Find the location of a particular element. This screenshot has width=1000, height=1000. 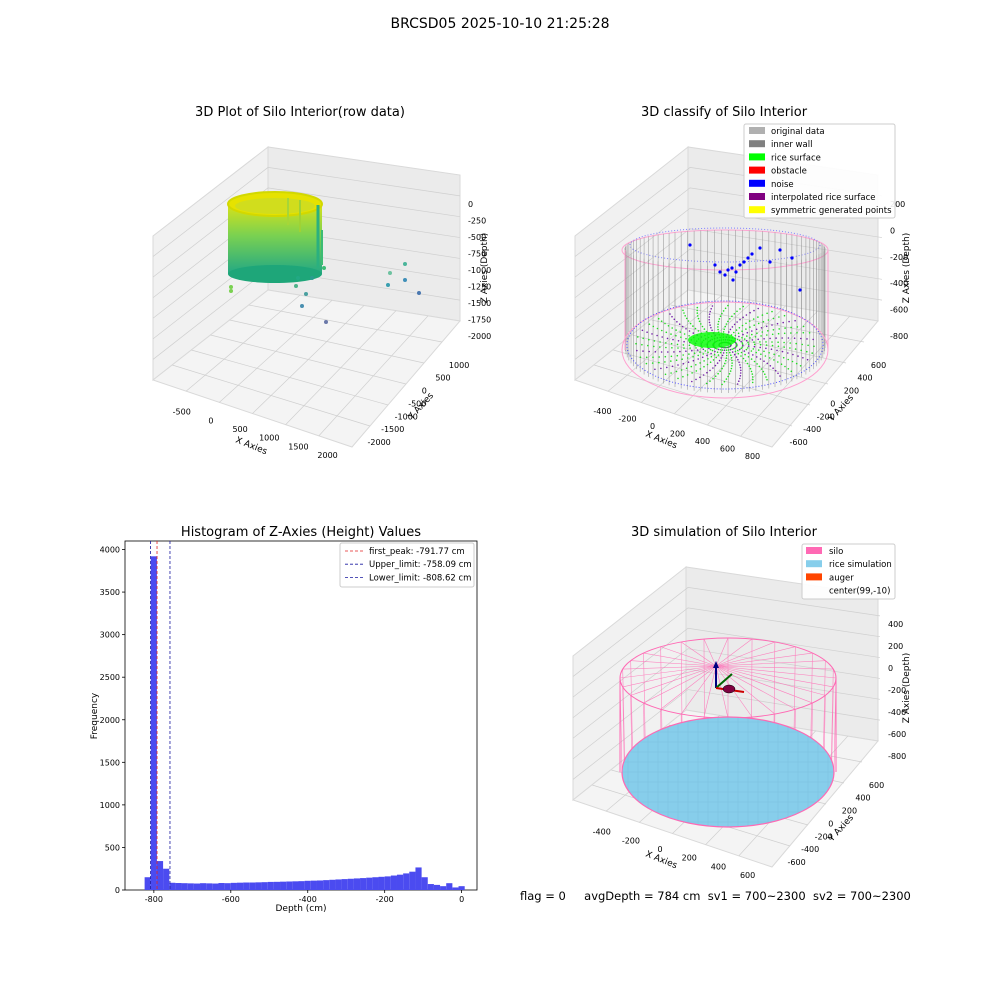

histogram-x-ticks: -800 -600 -400 -200 0 is located at coordinates (304, 897).